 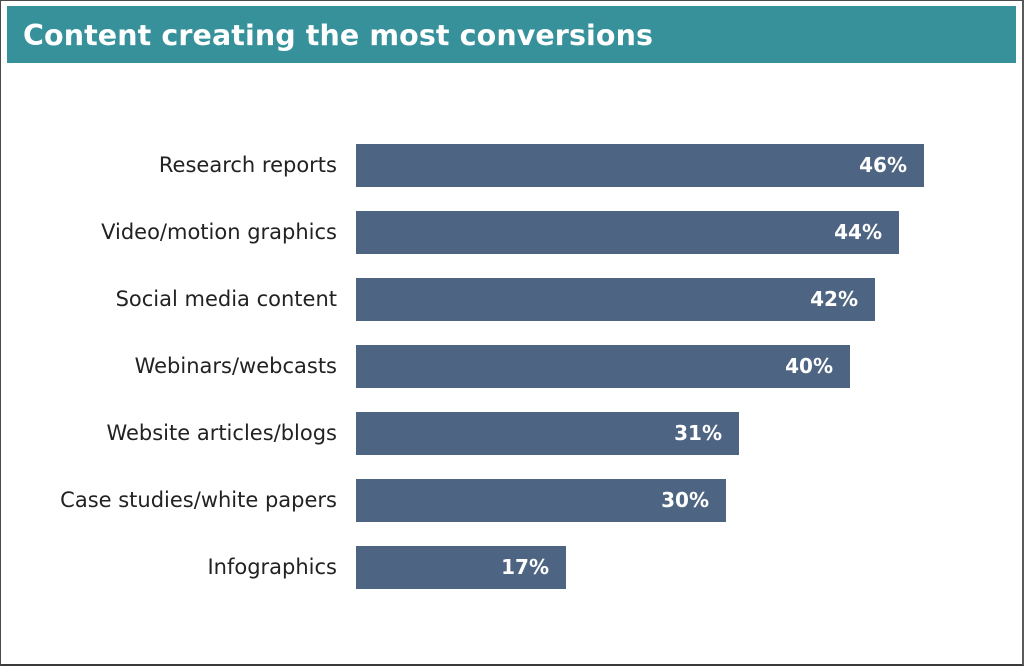 What do you see at coordinates (272, 567) in the screenshot?
I see `category-label: Infographics` at bounding box center [272, 567].